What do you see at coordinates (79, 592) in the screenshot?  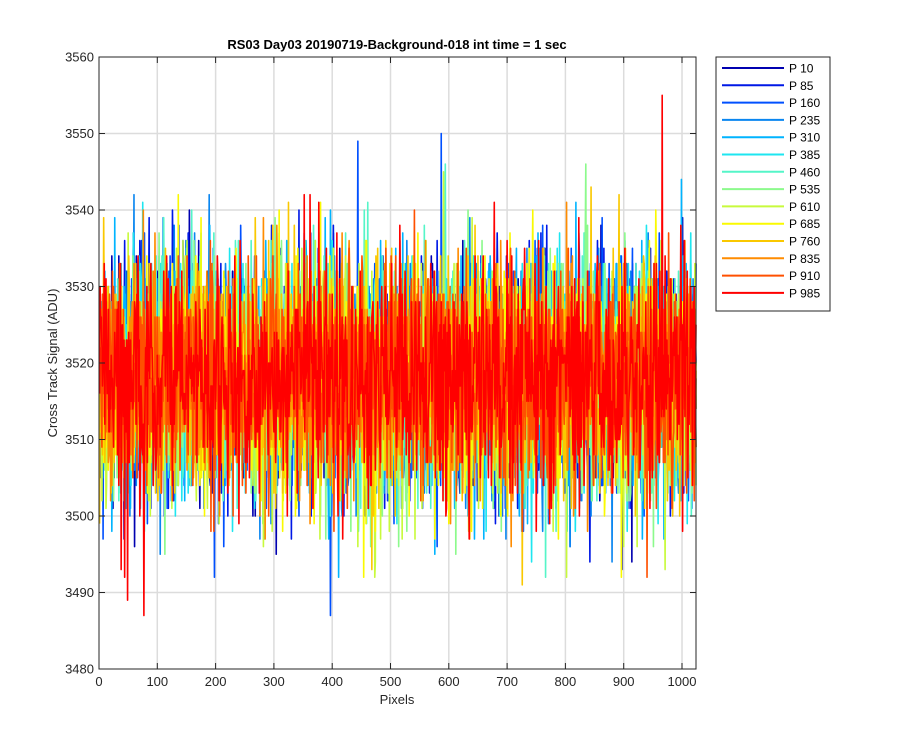 I see `y-tick-label: 3490` at bounding box center [79, 592].